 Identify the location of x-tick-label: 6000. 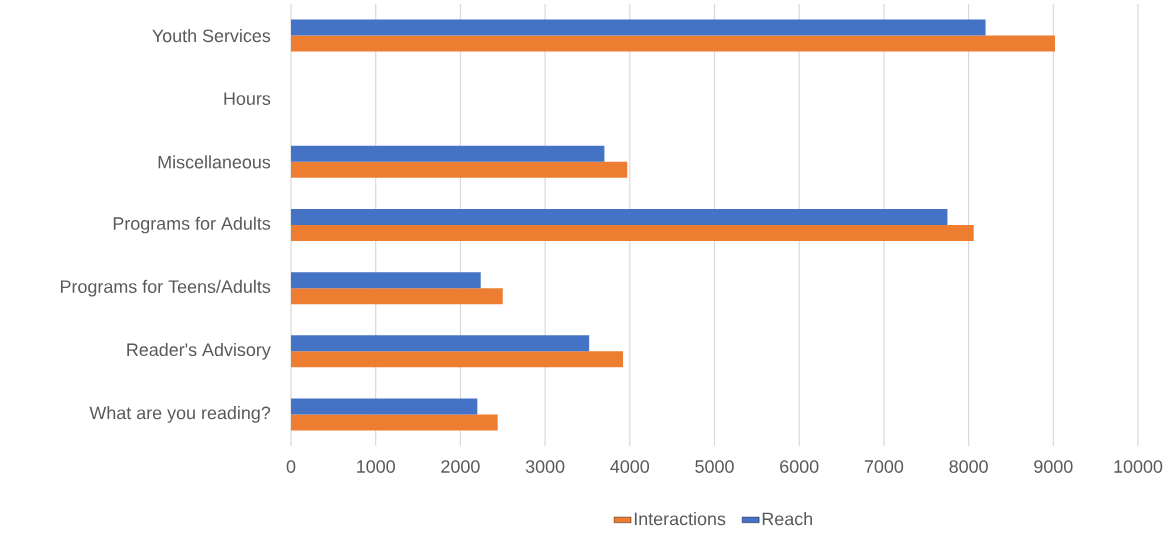
(799, 466).